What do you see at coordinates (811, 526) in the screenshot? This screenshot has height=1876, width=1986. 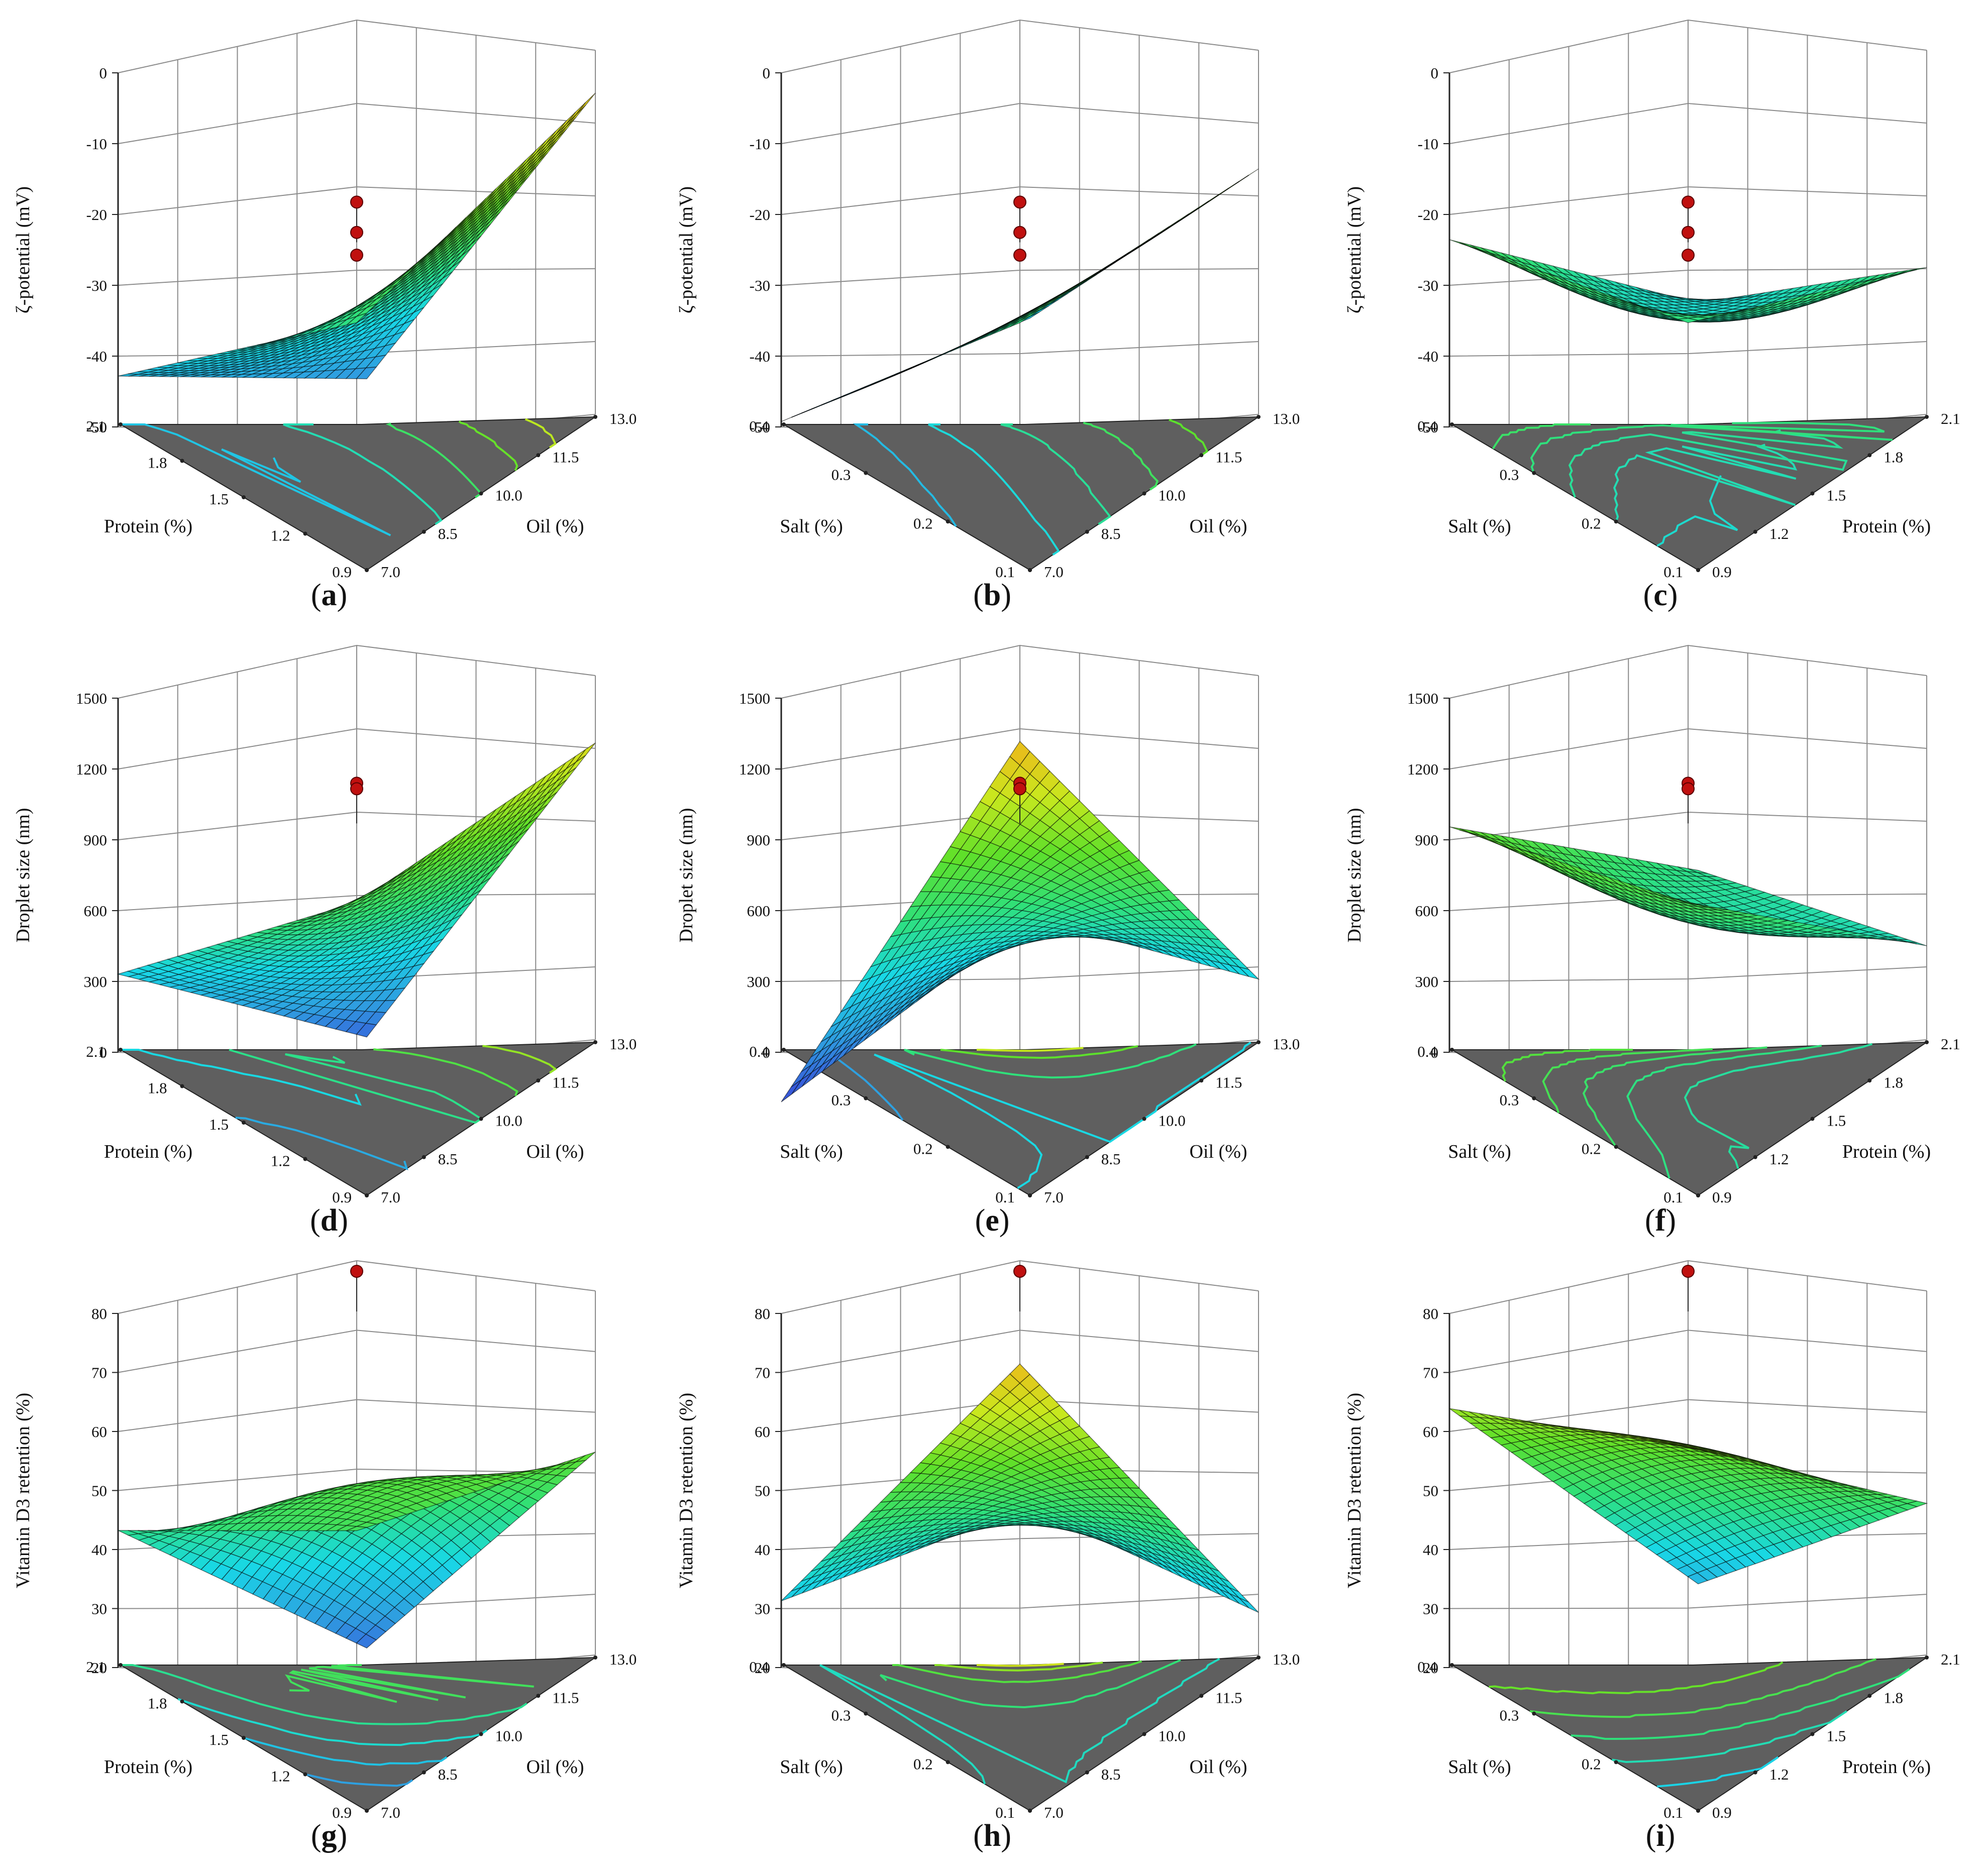 I see `x-axis-title: Salt (%)` at bounding box center [811, 526].